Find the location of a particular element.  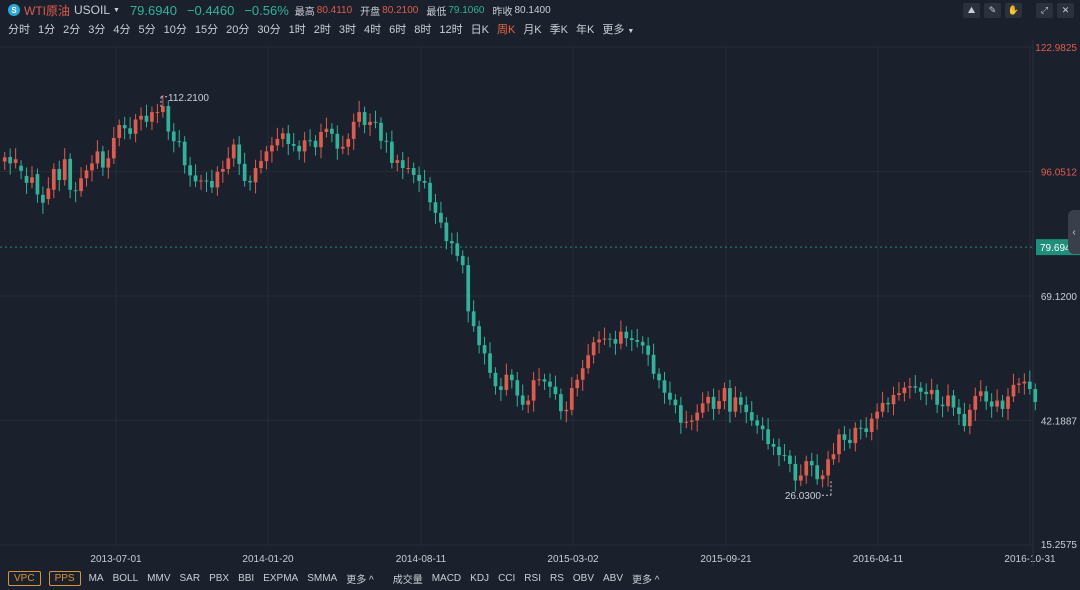

period-1: 1分 is located at coordinates (47, 30).